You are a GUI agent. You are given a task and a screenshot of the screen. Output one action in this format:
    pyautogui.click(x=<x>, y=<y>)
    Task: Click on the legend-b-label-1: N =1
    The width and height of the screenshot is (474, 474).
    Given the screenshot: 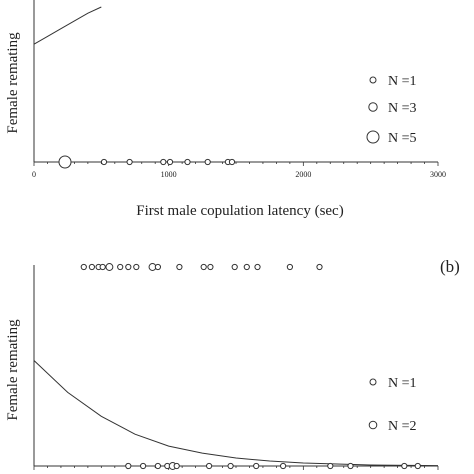 What is the action you would take?
    pyautogui.click(x=402, y=383)
    